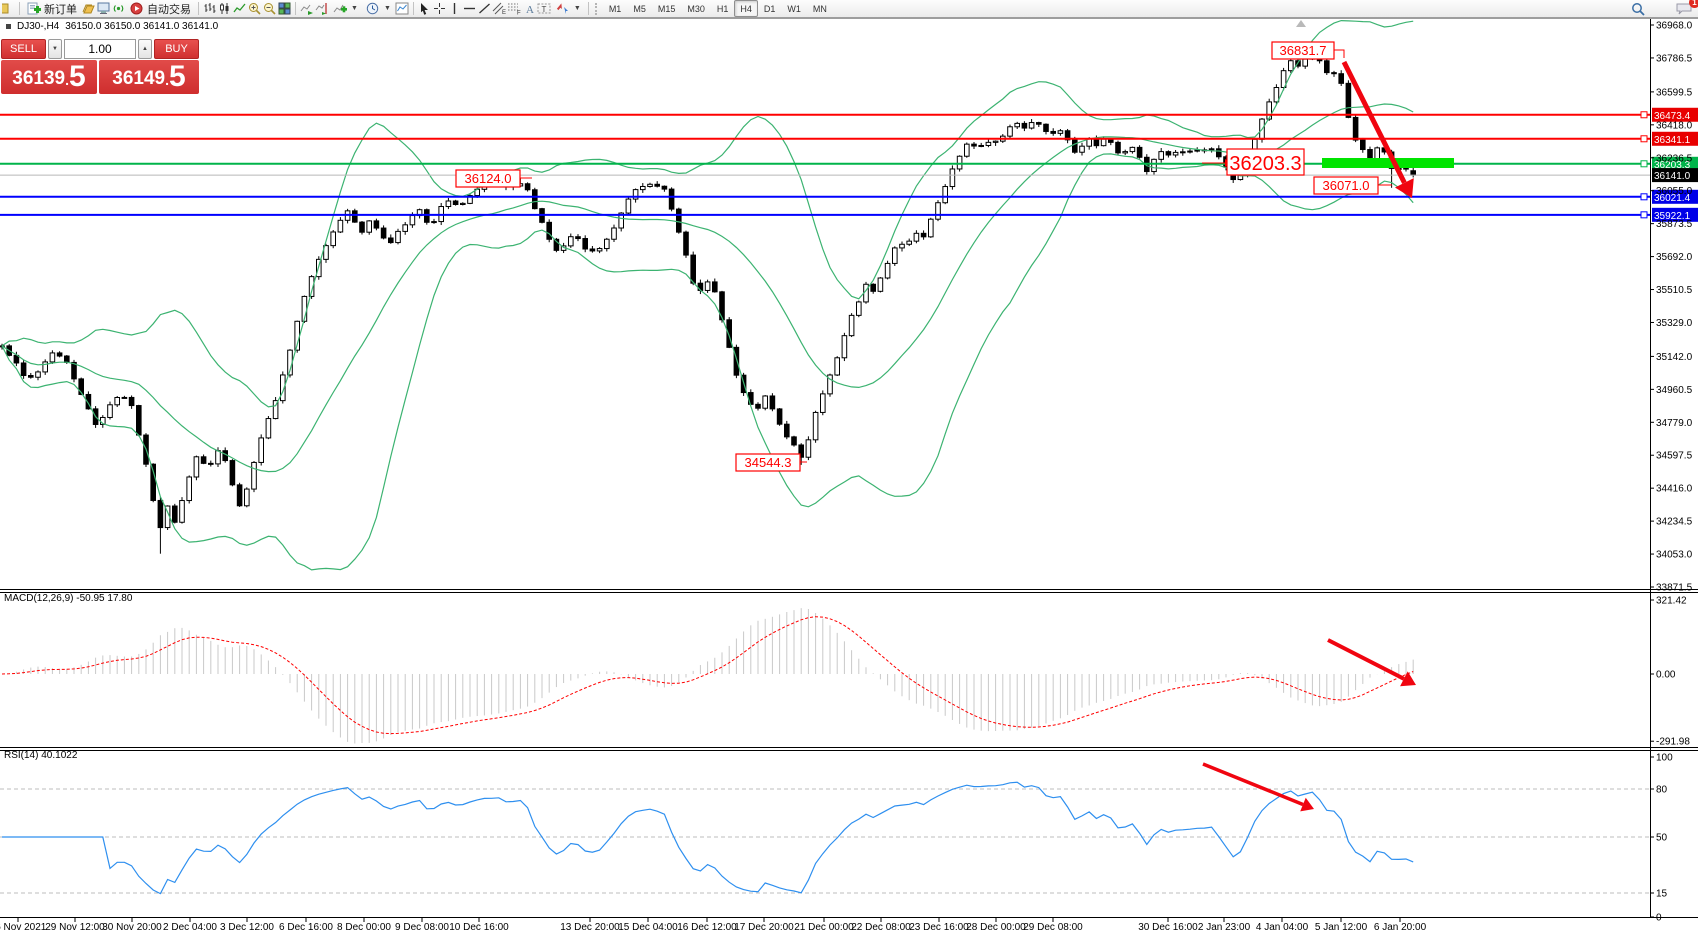 This screenshot has height=937, width=1698. I want to click on timeframe-m1: M1, so click(615, 8).